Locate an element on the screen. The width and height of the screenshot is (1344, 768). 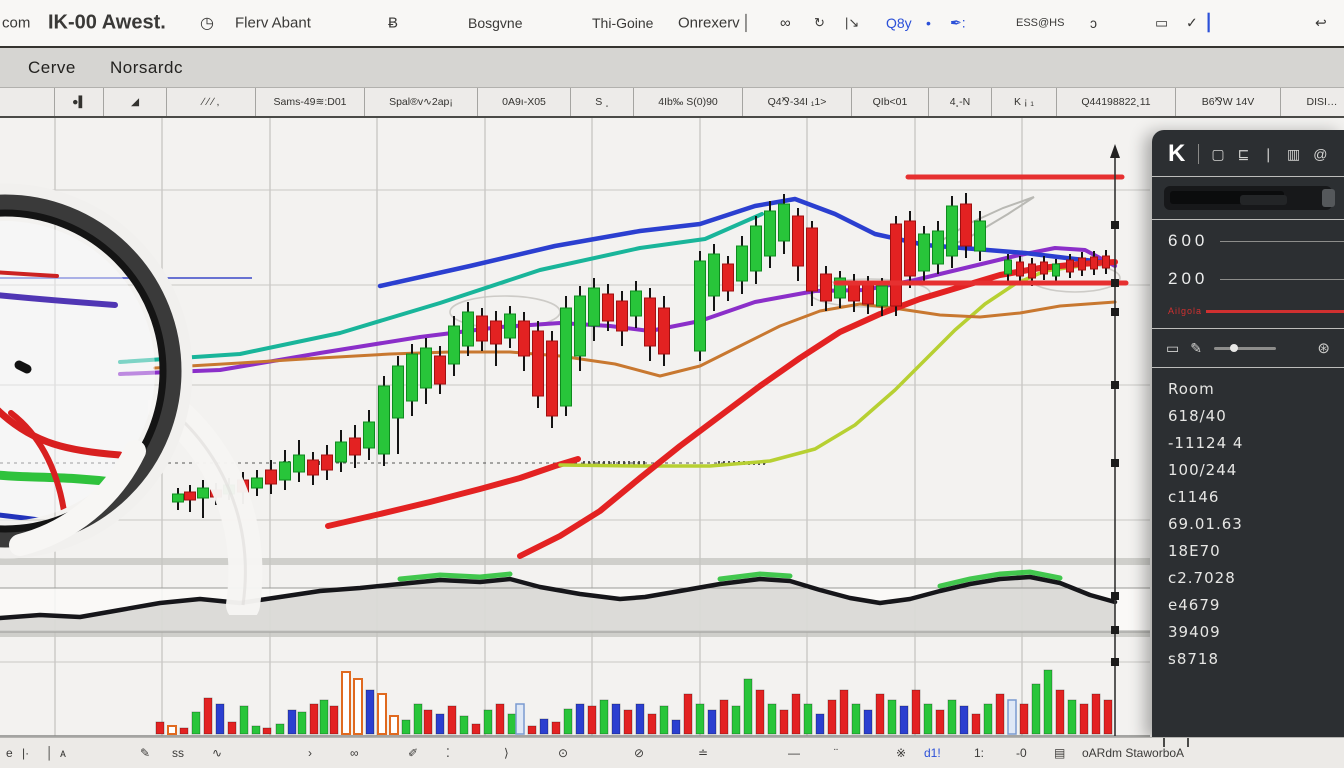
databar-cell: K ¡ ₁ is located at coordinates (1024, 102).